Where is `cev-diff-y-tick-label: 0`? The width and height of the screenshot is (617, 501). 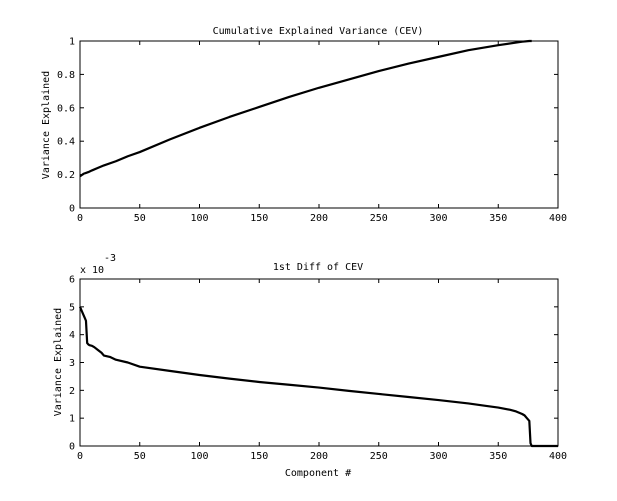 cev-diff-y-tick-label: 0 is located at coordinates (72, 447).